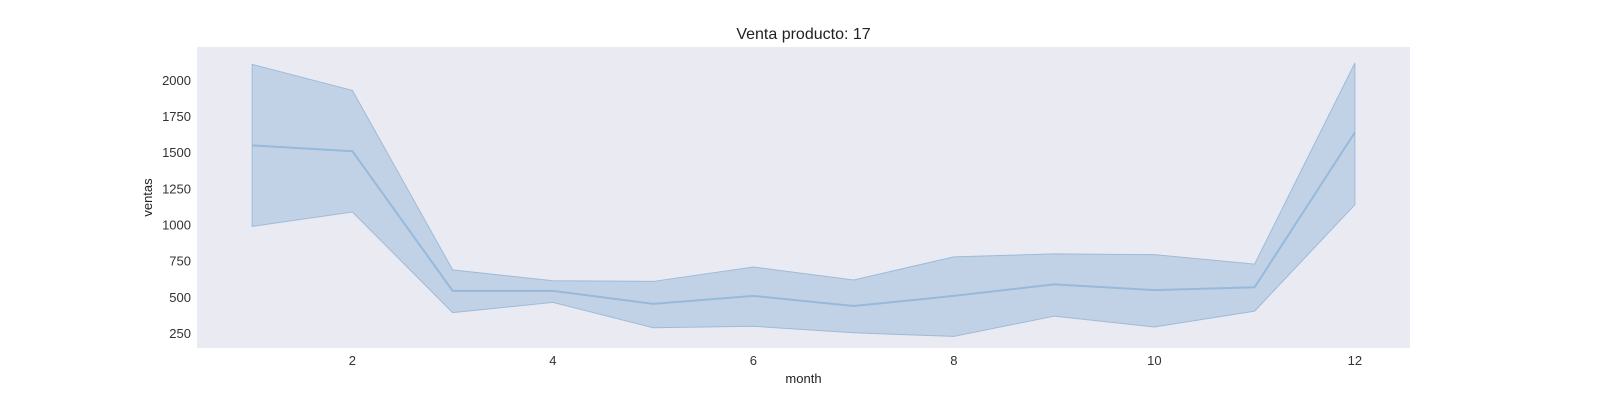  Describe the element at coordinates (1154, 360) in the screenshot. I see `x-tick-label: 10` at that location.